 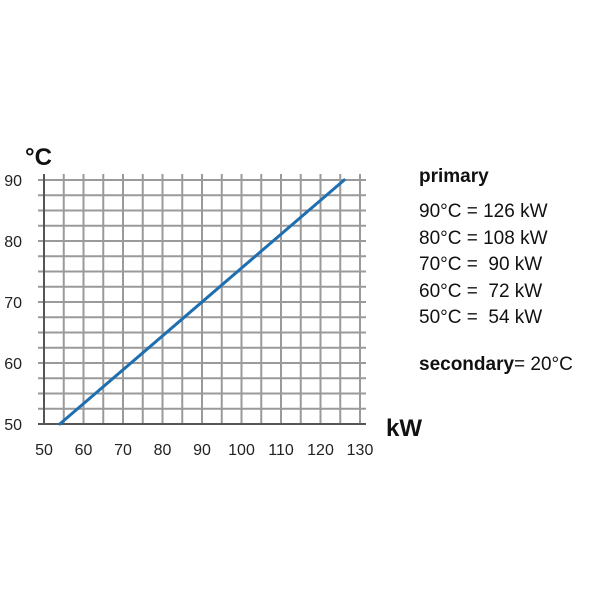 I want to click on legend-title: primary, so click(x=454, y=176).